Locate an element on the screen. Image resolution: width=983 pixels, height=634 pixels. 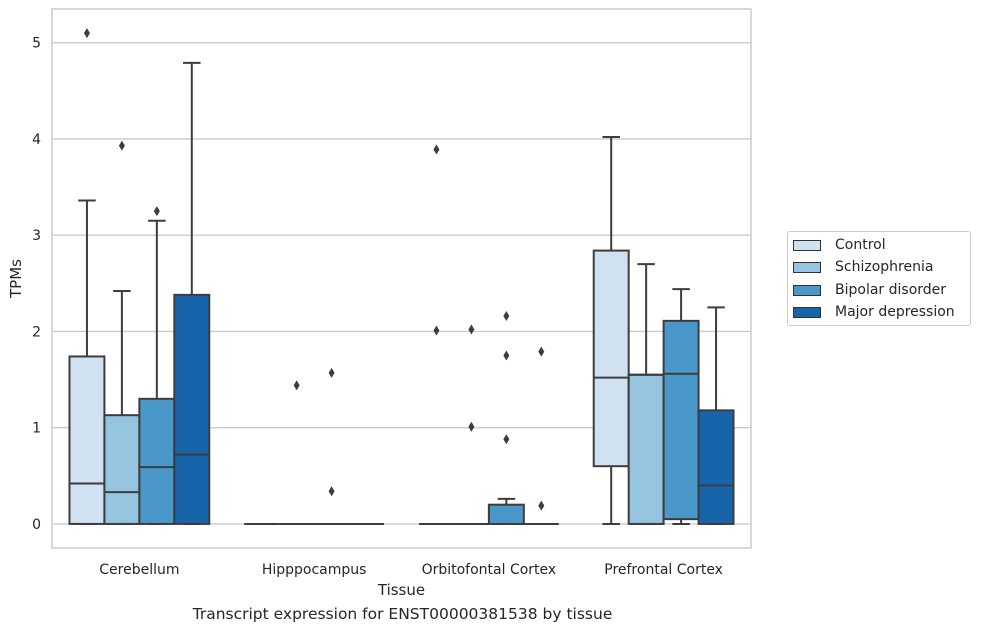
y-tick-label: 3 is located at coordinates (36, 236).